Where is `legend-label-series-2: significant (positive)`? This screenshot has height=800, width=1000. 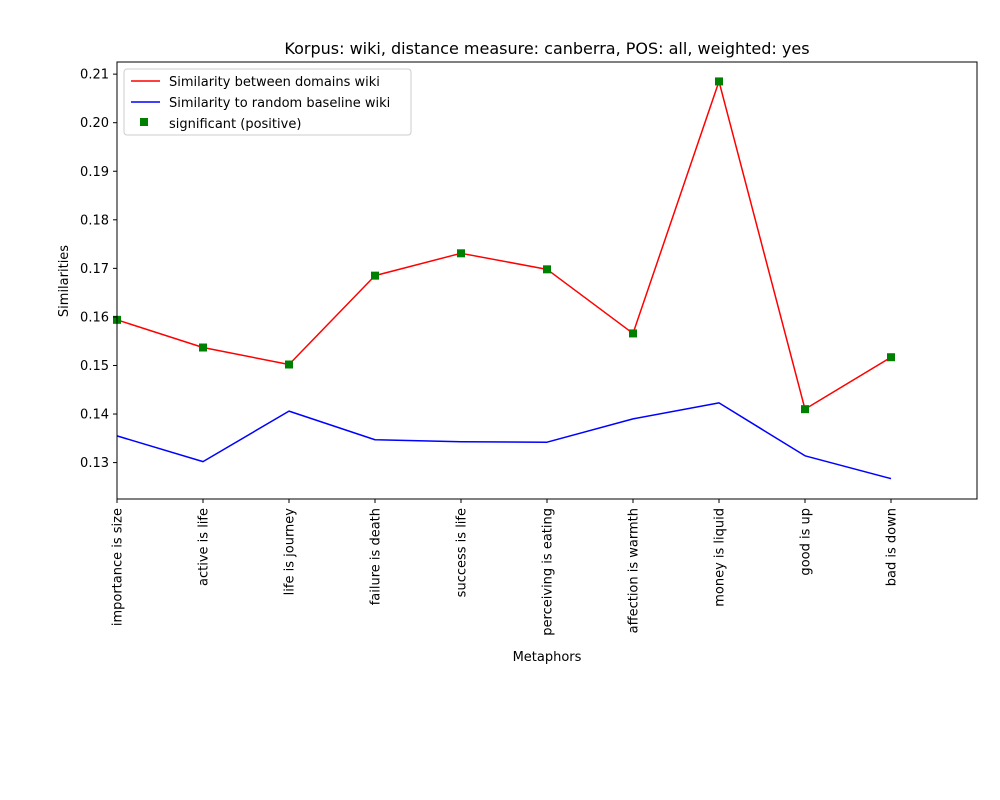
legend-label-series-2: significant (positive) is located at coordinates (235, 124).